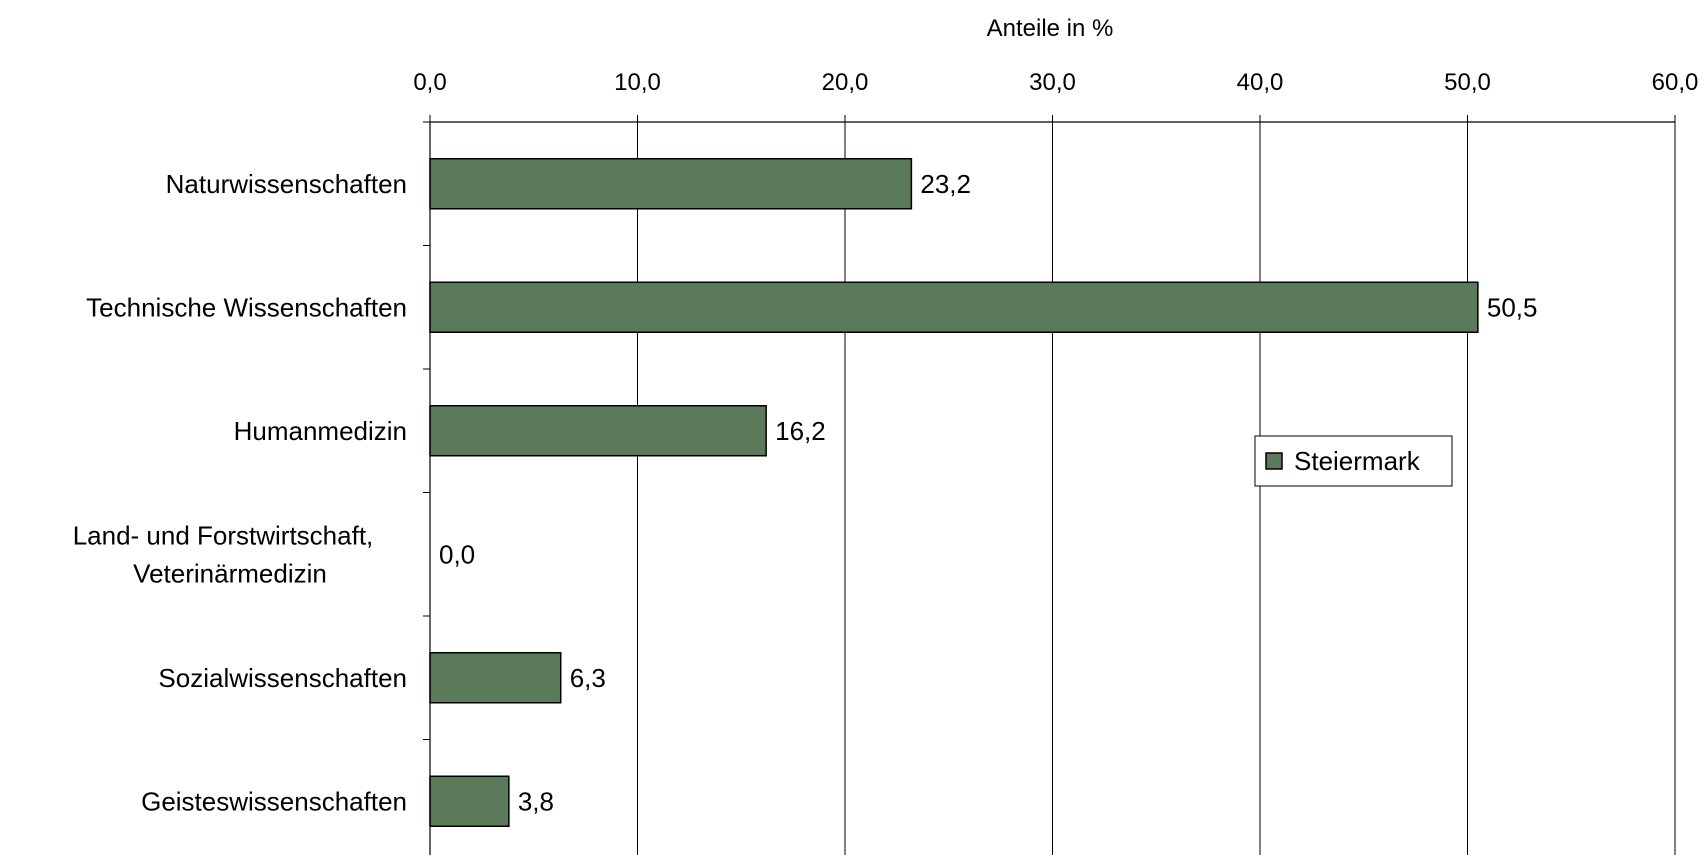  I want to click on category-label: Technische Wissenschaften, so click(246, 307).